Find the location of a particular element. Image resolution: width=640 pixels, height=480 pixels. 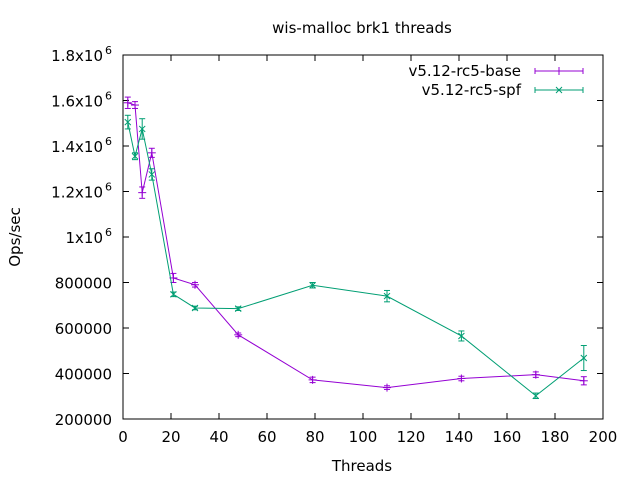

x-tick-label: 40 is located at coordinates (218, 437).